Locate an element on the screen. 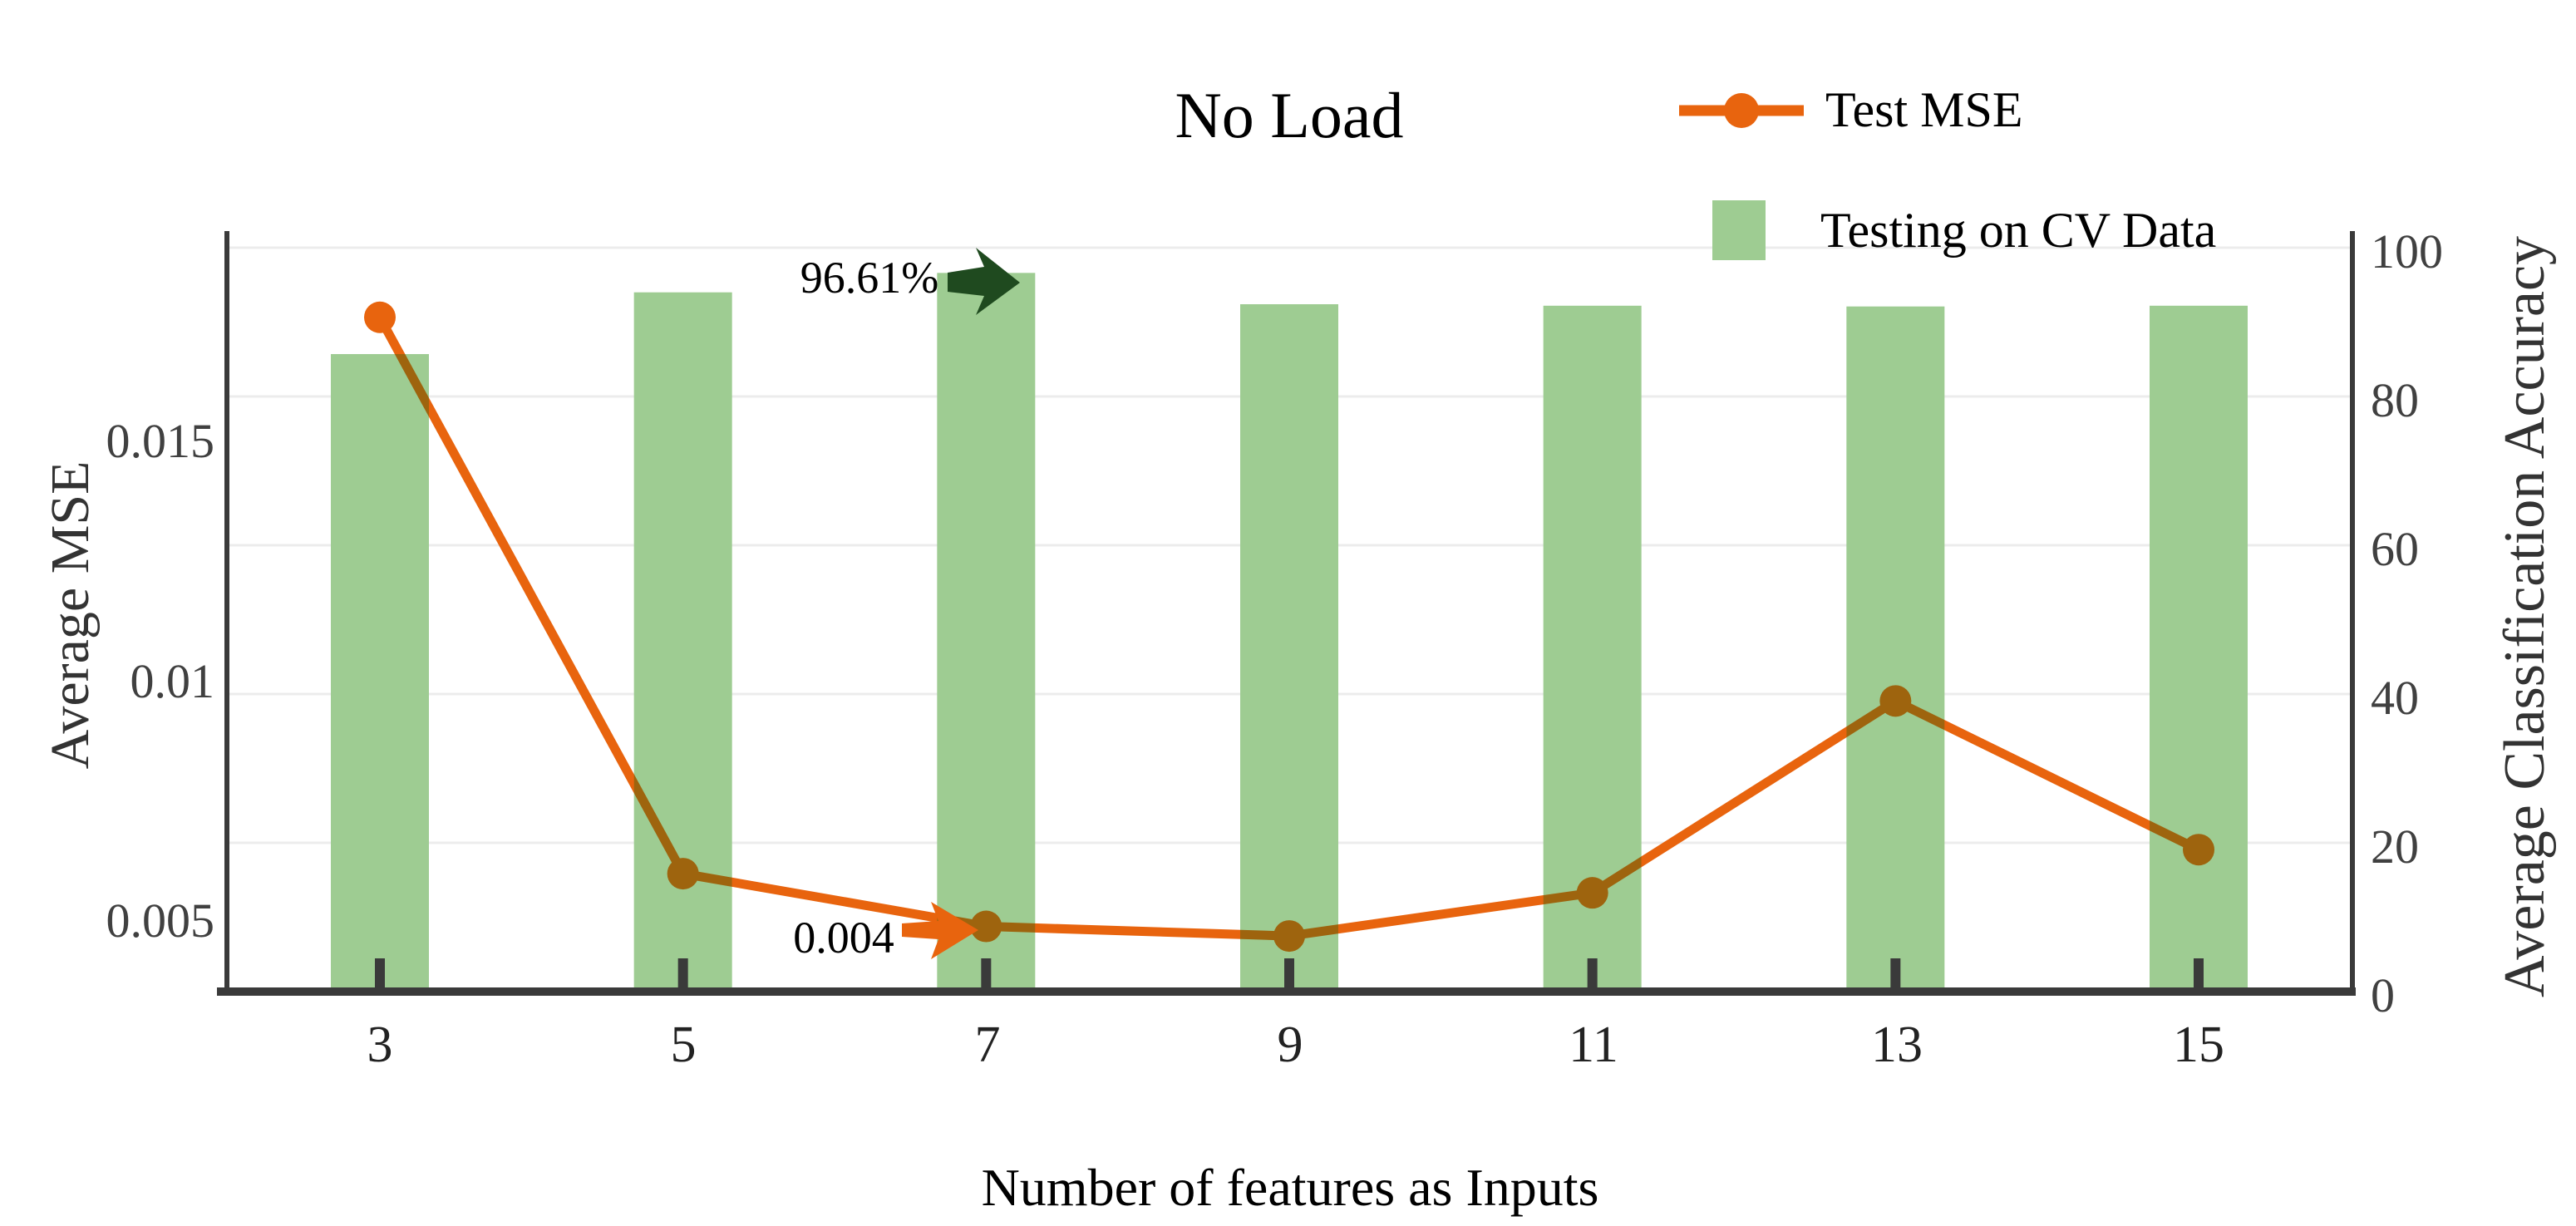 The image size is (2576, 1226). y-tick-right-0: 0 is located at coordinates (2383, 995).